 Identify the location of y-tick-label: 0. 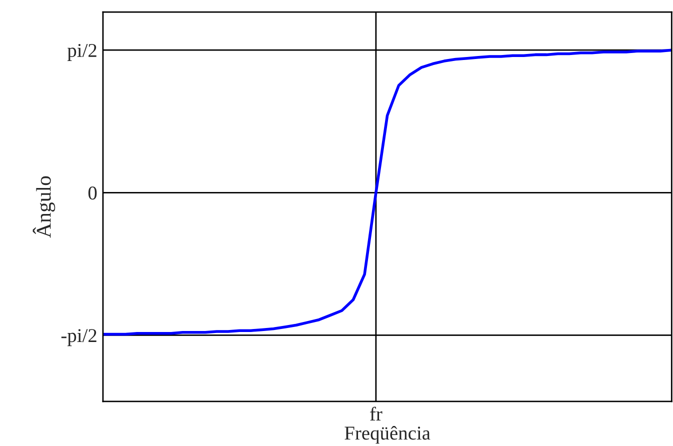
(92, 193).